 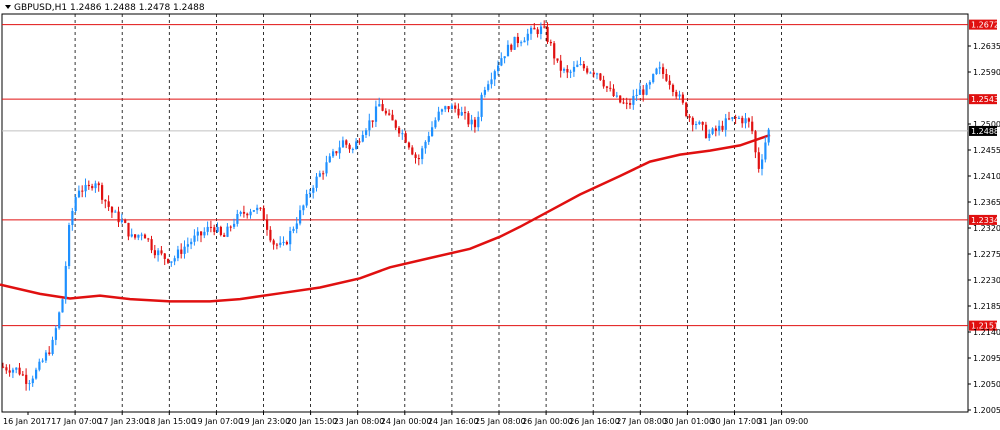 What do you see at coordinates (986, 72) in the screenshot?
I see `y-tick-label: 1.2590` at bounding box center [986, 72].